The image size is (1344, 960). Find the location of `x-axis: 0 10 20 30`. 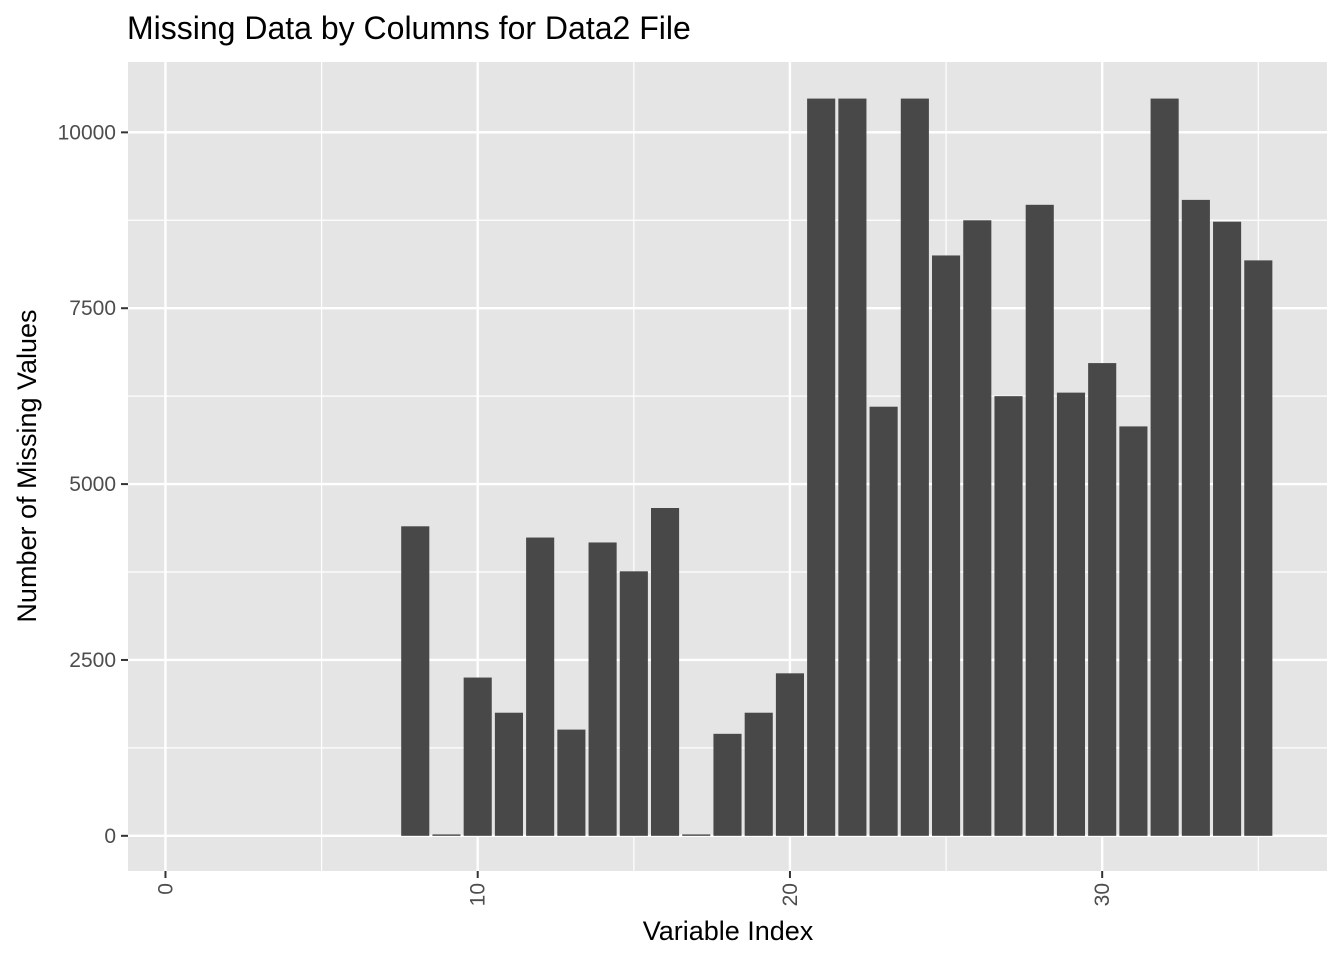

x-axis: 0 10 20 30 is located at coordinates (634, 888).